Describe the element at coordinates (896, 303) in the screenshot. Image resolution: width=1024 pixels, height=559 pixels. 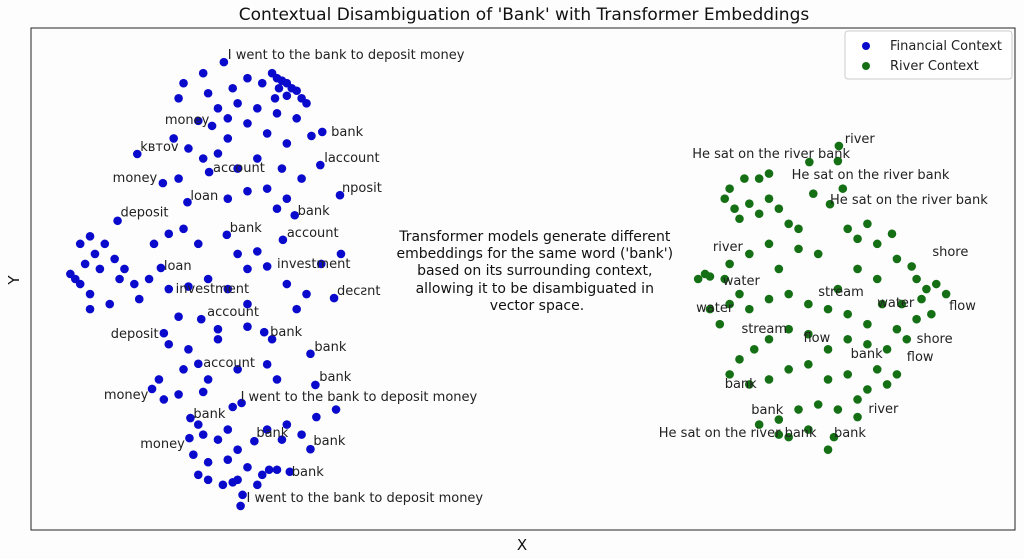
I see `point-label: water` at that location.